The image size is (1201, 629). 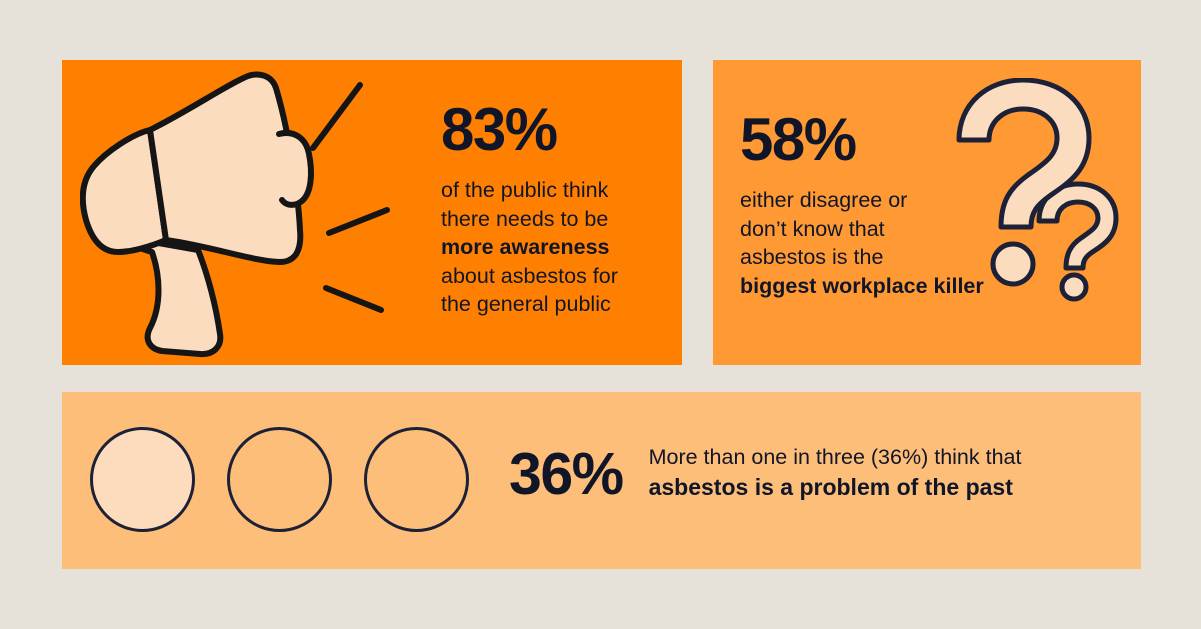 What do you see at coordinates (350, 197) in the screenshot?
I see `sound-lines-icon` at bounding box center [350, 197].